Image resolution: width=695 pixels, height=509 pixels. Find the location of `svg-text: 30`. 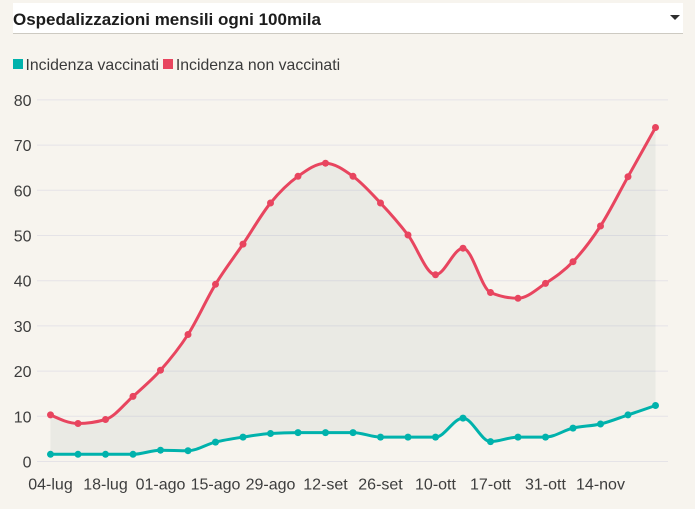

svg-text: 30 is located at coordinates (23, 327).